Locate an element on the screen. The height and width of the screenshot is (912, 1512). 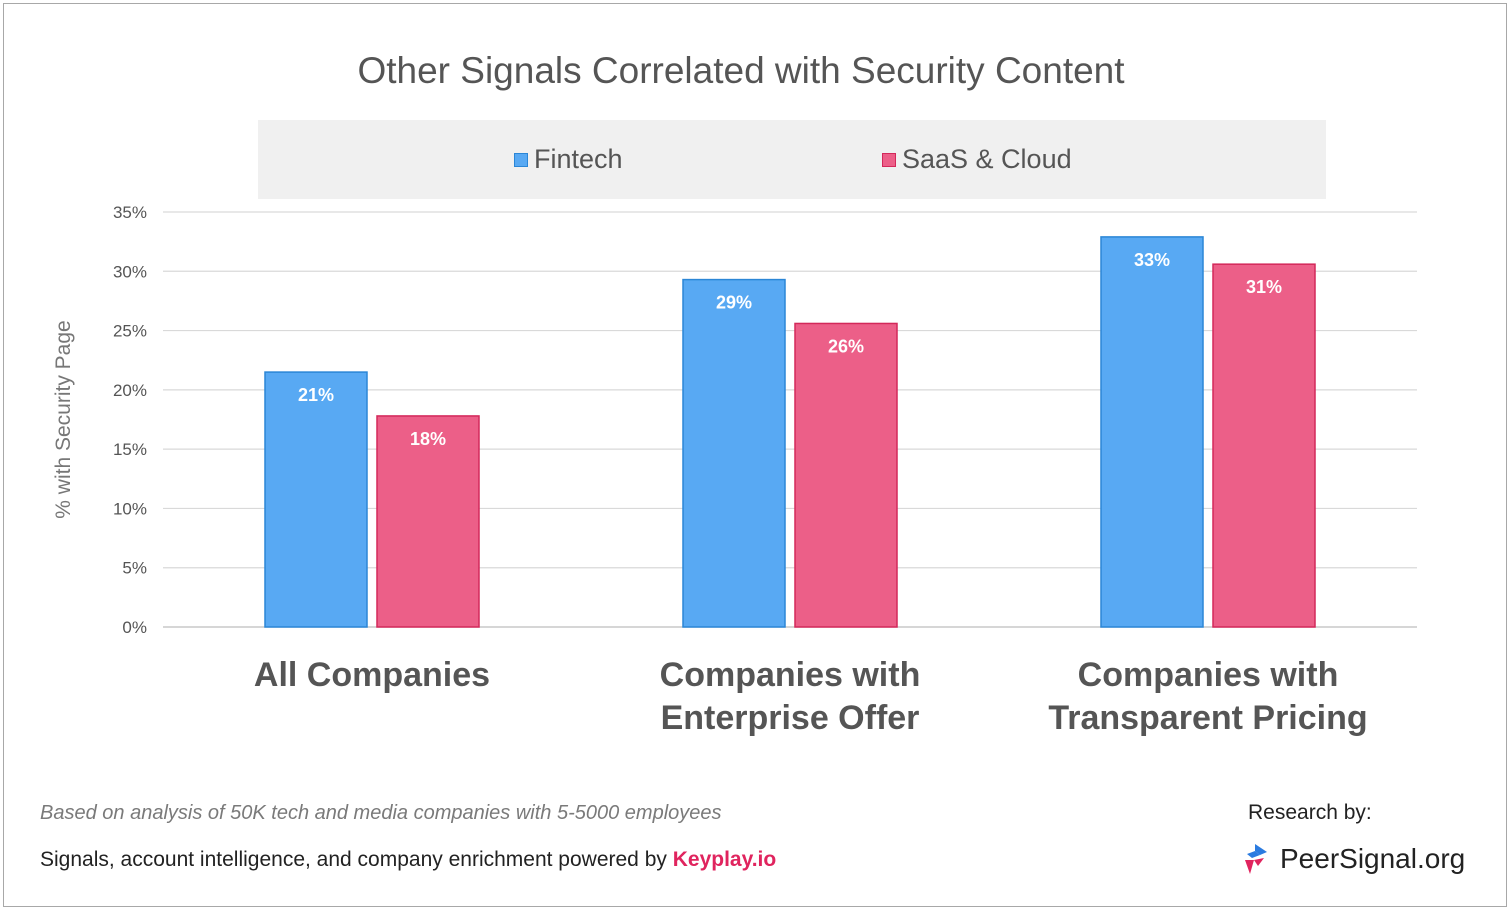
keyplay-link: Keyplay.io is located at coordinates (724, 859).